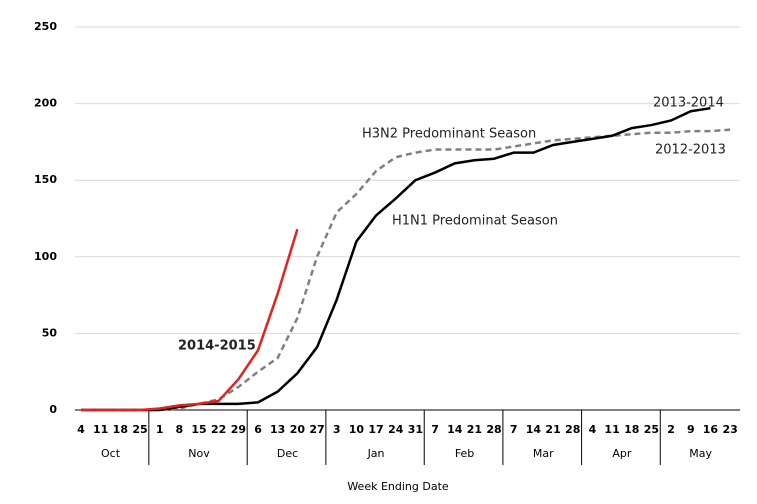  What do you see at coordinates (238, 429) in the screenshot?
I see `x-tick-label: 29` at bounding box center [238, 429].